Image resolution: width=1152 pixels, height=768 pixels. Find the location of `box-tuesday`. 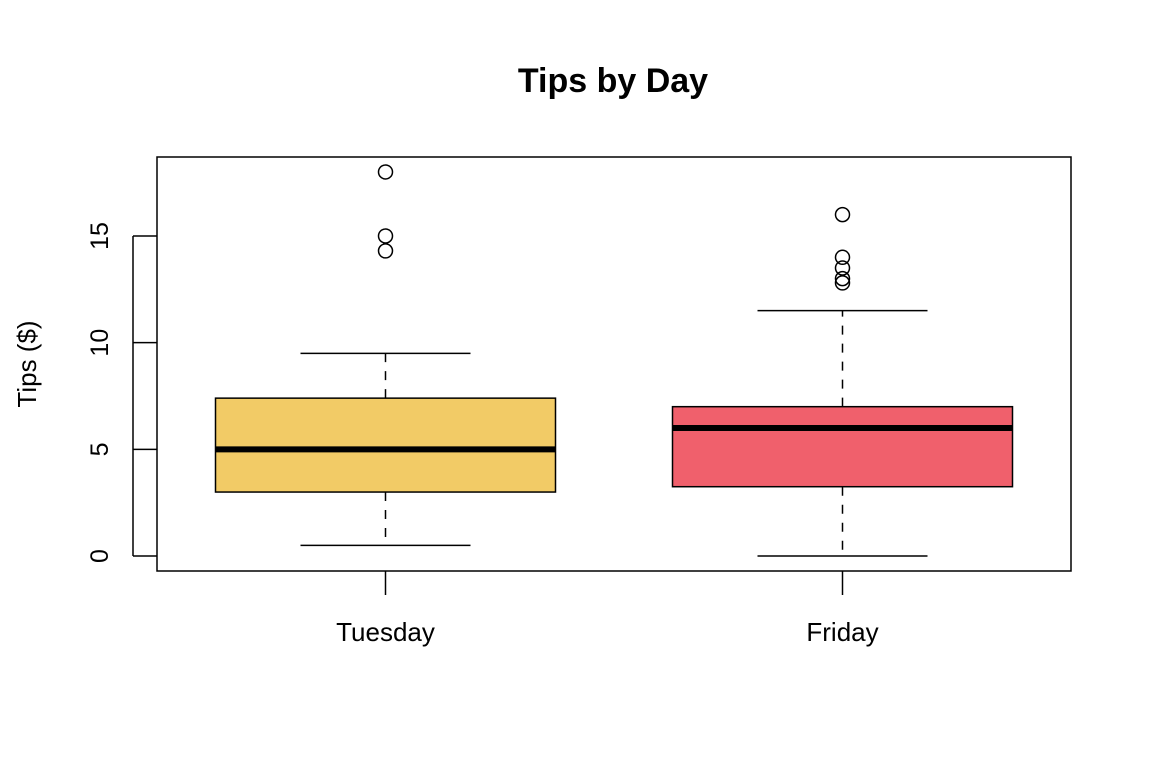

box-tuesday is located at coordinates (385, 355).